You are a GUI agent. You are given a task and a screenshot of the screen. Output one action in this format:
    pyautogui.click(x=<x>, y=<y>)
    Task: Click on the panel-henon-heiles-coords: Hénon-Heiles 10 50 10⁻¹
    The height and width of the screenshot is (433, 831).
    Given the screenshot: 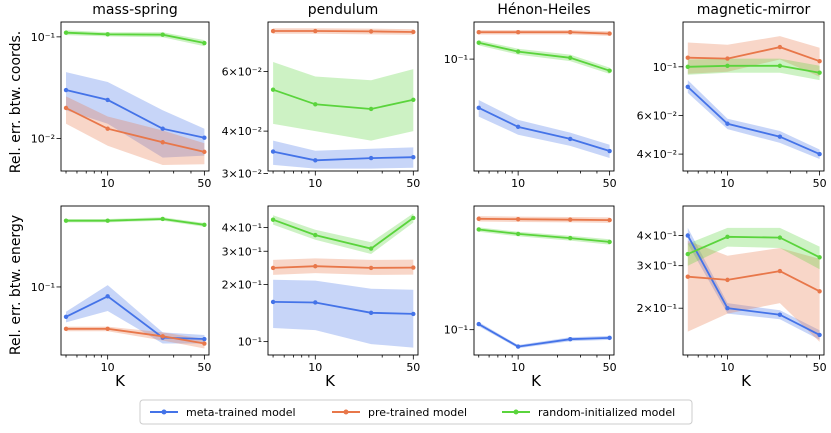 What is the action you would take?
    pyautogui.click(x=530, y=96)
    